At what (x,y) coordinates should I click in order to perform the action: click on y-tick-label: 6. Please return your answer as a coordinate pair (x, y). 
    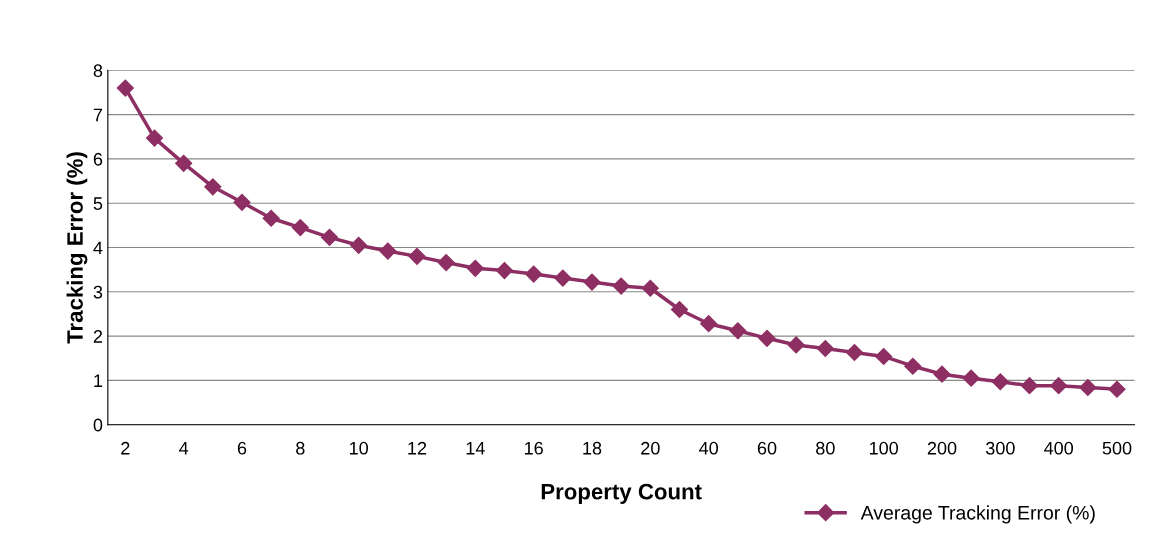
    Looking at the image, I should click on (98, 159).